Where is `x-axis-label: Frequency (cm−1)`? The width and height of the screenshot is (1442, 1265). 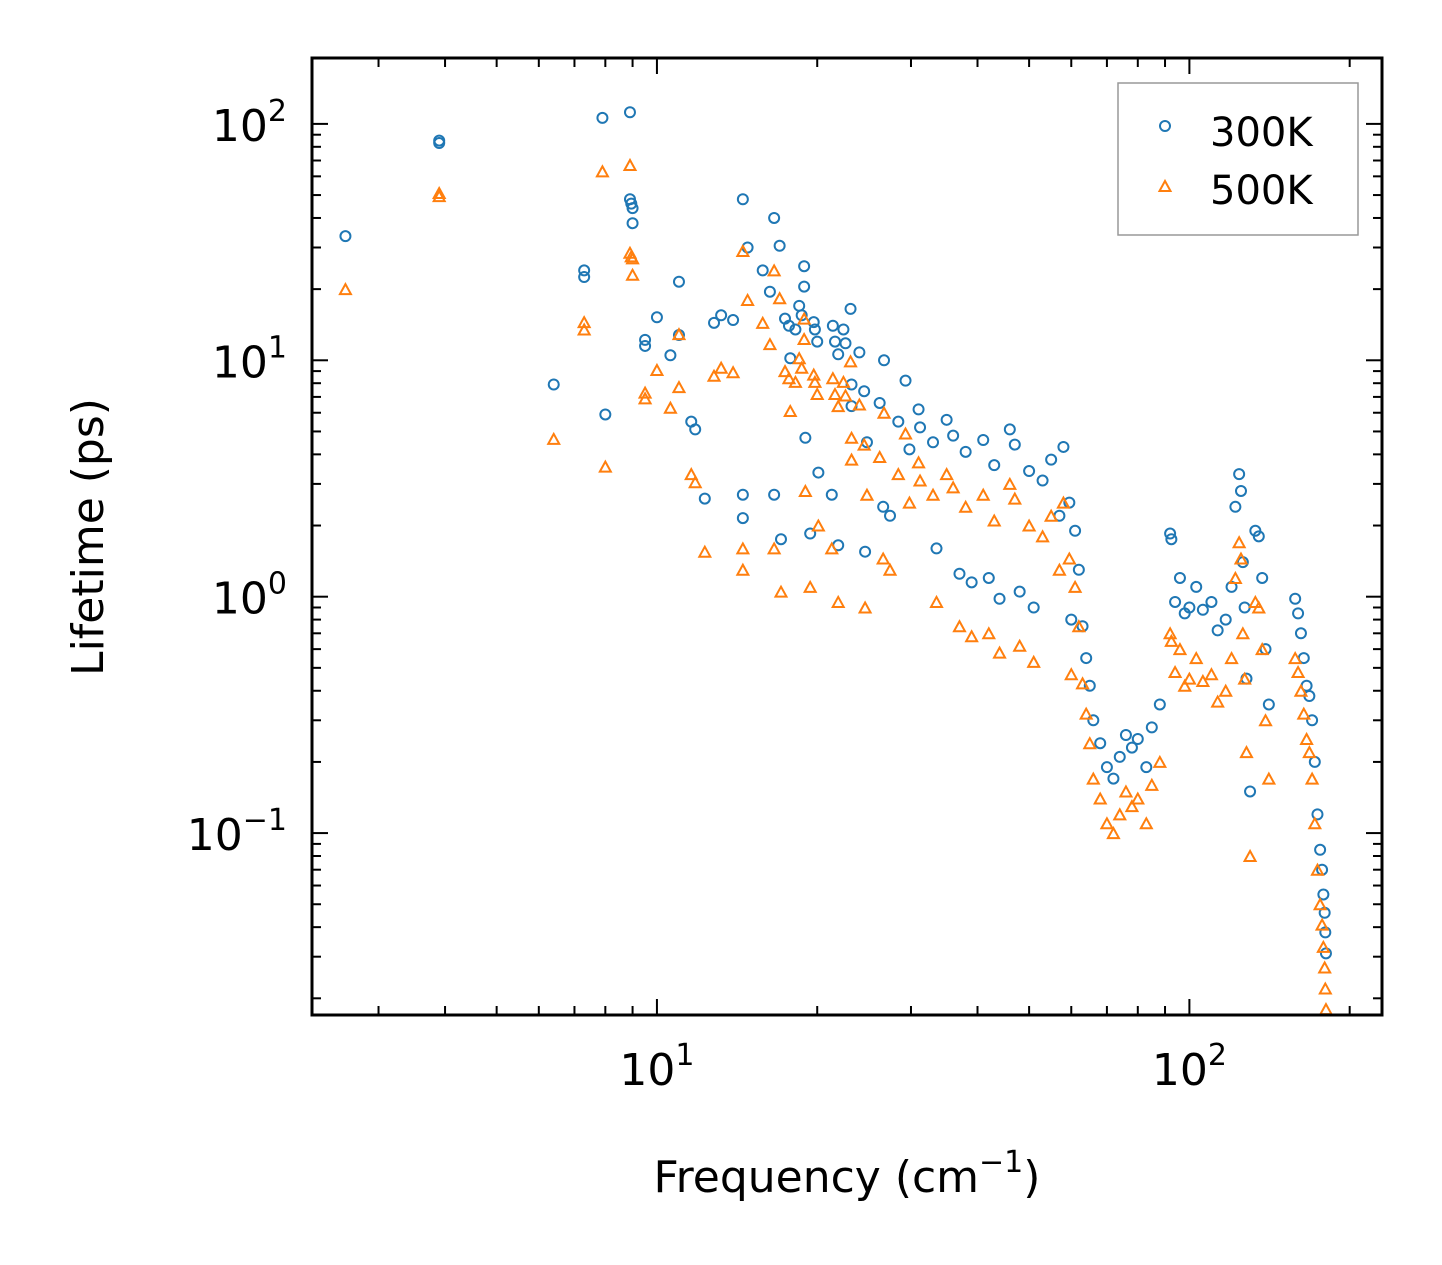
x-axis-label: Frequency (cm−1) is located at coordinates (847, 1174).